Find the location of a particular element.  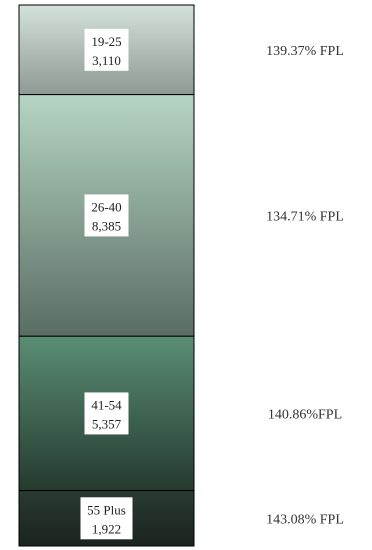

segment-category-55-plus: 55 Plus is located at coordinates (106, 509).